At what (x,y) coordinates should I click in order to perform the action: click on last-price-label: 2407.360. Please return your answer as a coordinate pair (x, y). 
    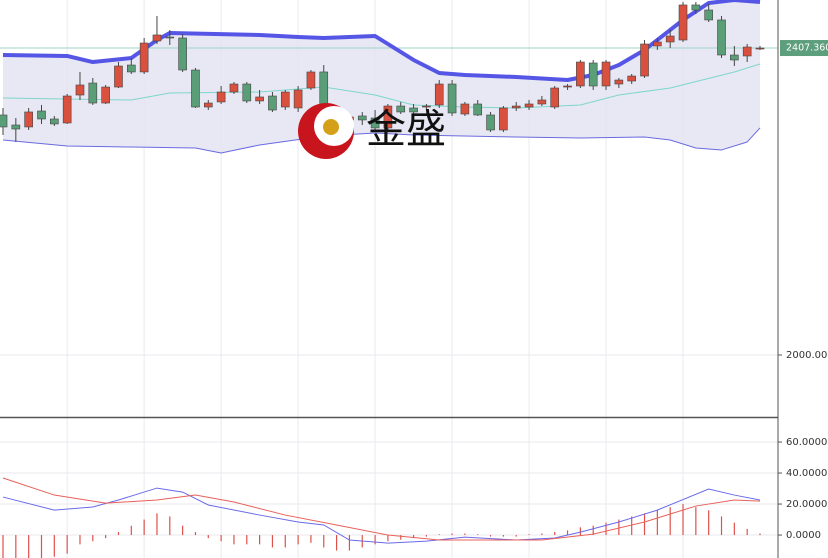
    Looking at the image, I should click on (807, 48).